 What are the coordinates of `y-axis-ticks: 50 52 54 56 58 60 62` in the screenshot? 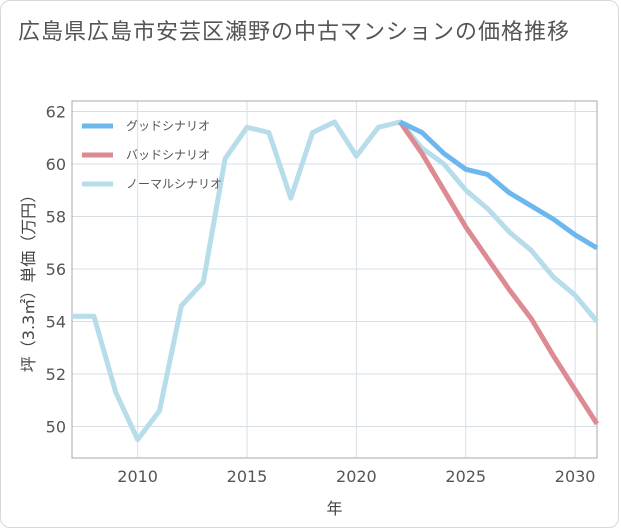 It's located at (56, 270).